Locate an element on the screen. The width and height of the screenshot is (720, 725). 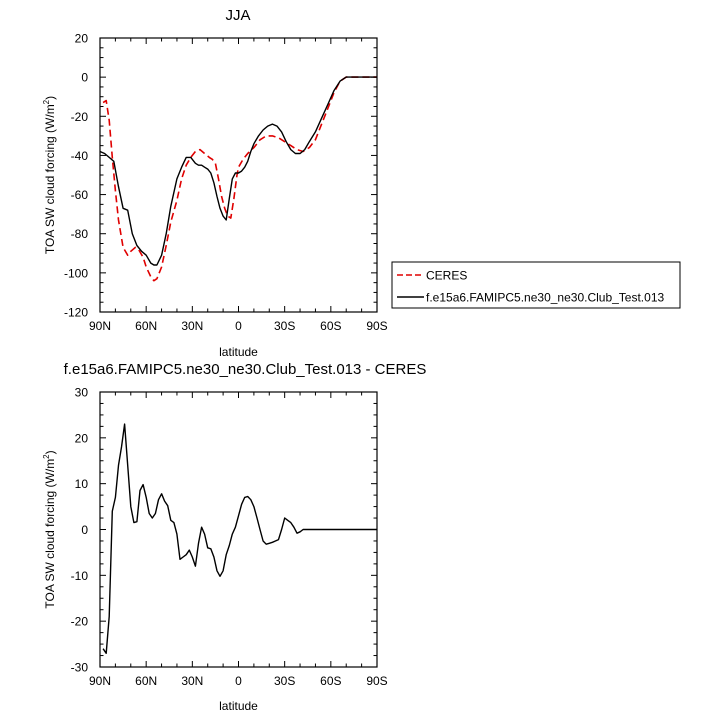
y-tick-label: -120 is located at coordinates (76, 313).